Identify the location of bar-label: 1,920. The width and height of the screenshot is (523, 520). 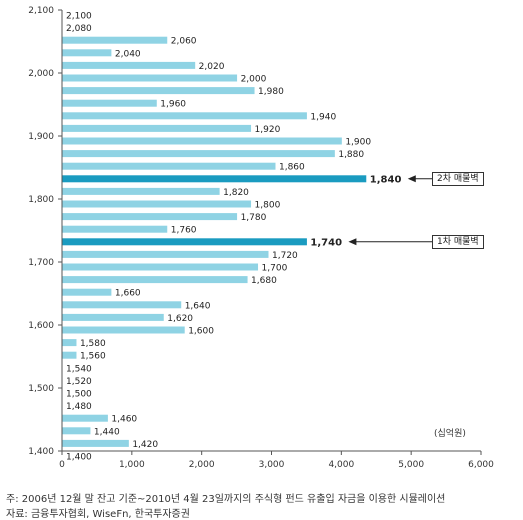
(268, 130).